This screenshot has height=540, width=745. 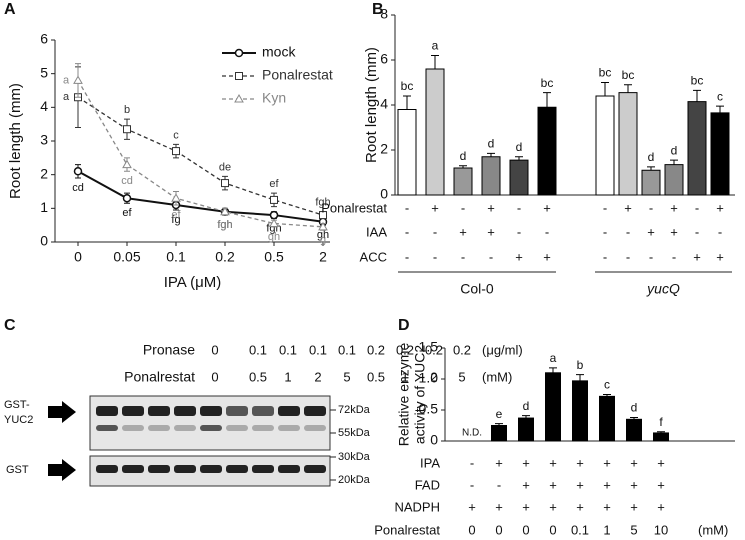 What do you see at coordinates (461, 376) in the screenshot?
I see `row-value: 5` at bounding box center [461, 376].